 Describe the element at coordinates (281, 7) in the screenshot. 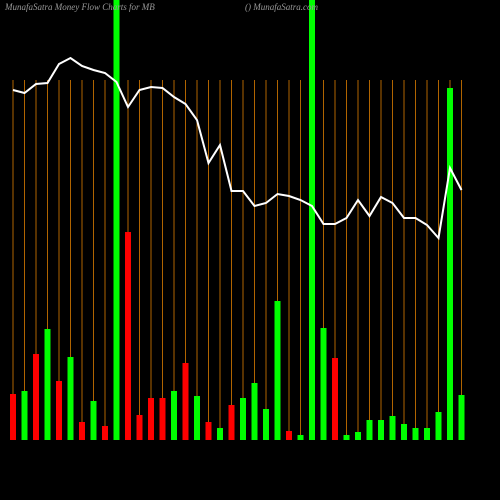

I see `chart-subtitle: () MunafaSatra.com` at that location.